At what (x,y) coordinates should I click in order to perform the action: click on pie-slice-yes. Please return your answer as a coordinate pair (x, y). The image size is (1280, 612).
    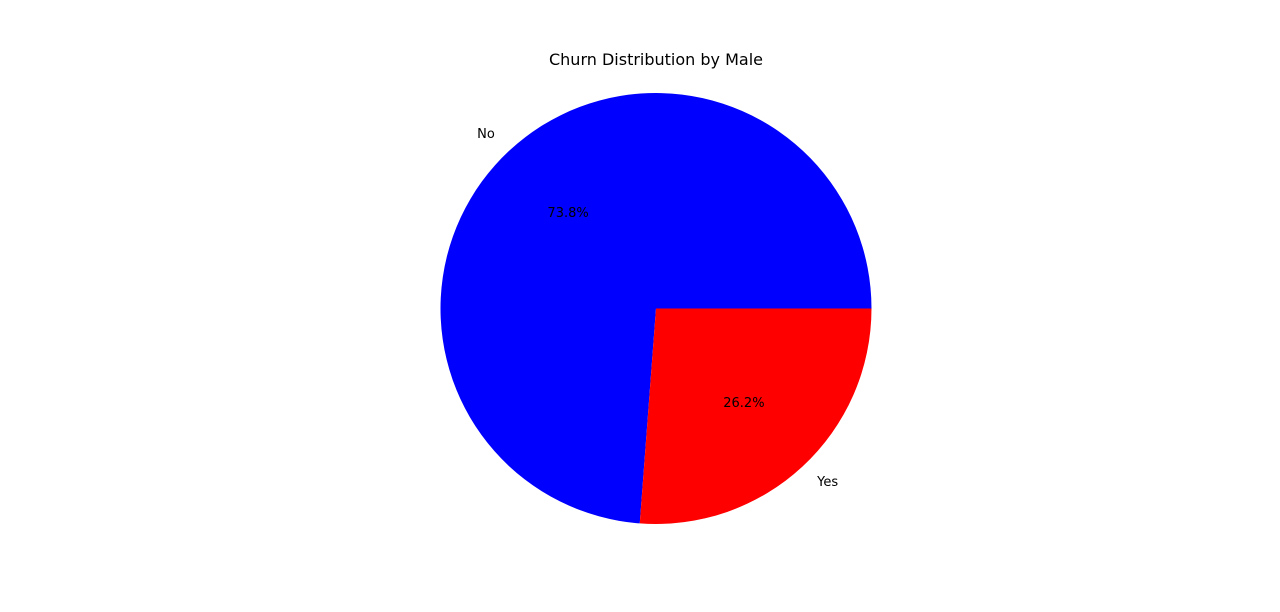
    Looking at the image, I should click on (755, 416).